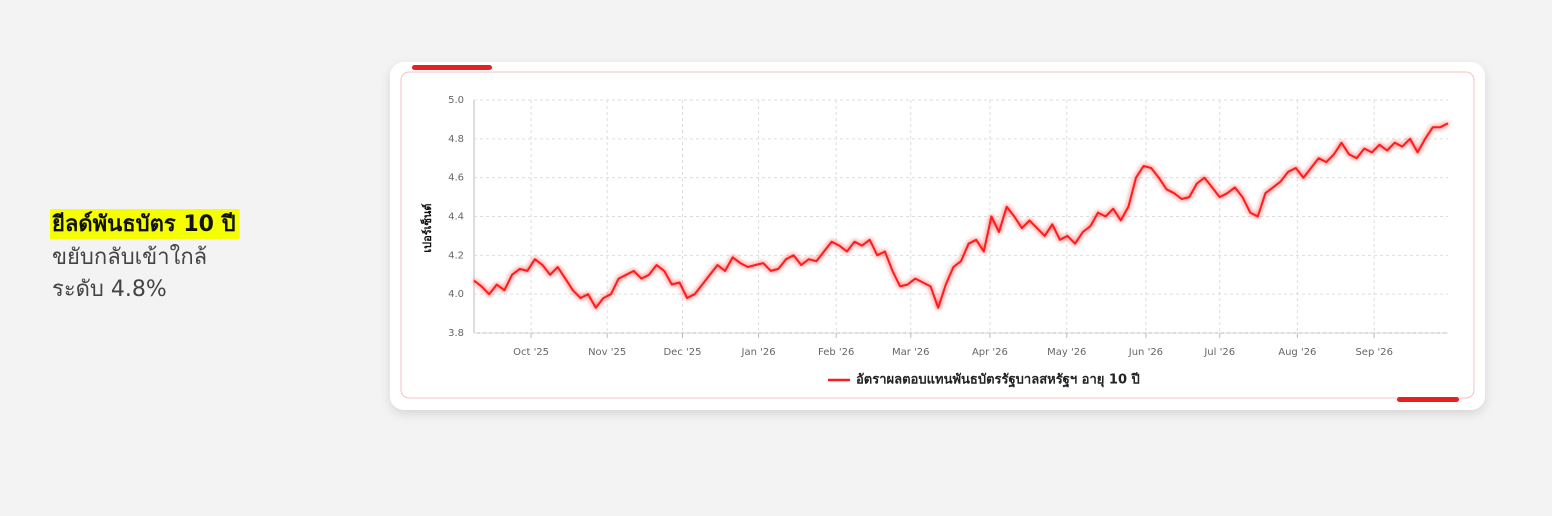 The width and height of the screenshot is (1552, 516). Describe the element at coordinates (1374, 352) in the screenshot. I see `x-tick-label: Sep '26` at that location.